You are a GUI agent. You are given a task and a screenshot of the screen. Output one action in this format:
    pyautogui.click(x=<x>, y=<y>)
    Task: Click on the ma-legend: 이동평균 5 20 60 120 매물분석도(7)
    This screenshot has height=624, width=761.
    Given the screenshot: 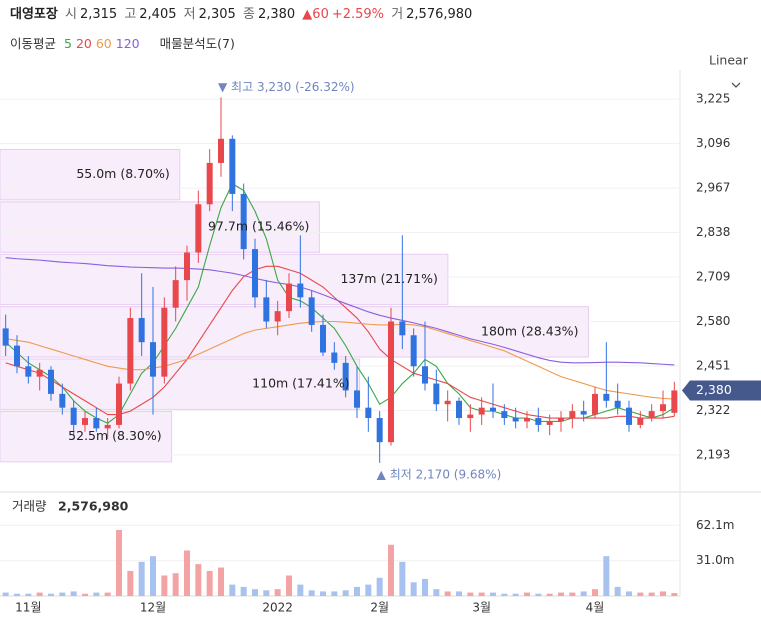 What is the action you would take?
    pyautogui.click(x=124, y=42)
    